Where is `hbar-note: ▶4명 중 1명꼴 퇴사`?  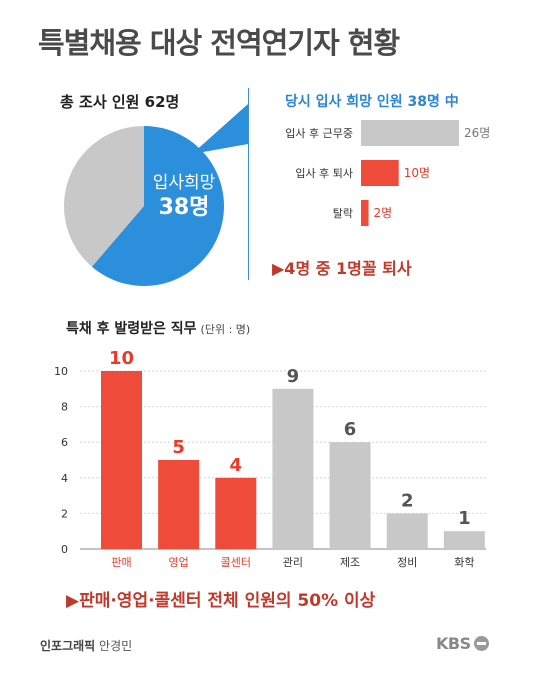 hbar-note: ▶4명 중 1명꼴 퇴사 is located at coordinates (342, 268).